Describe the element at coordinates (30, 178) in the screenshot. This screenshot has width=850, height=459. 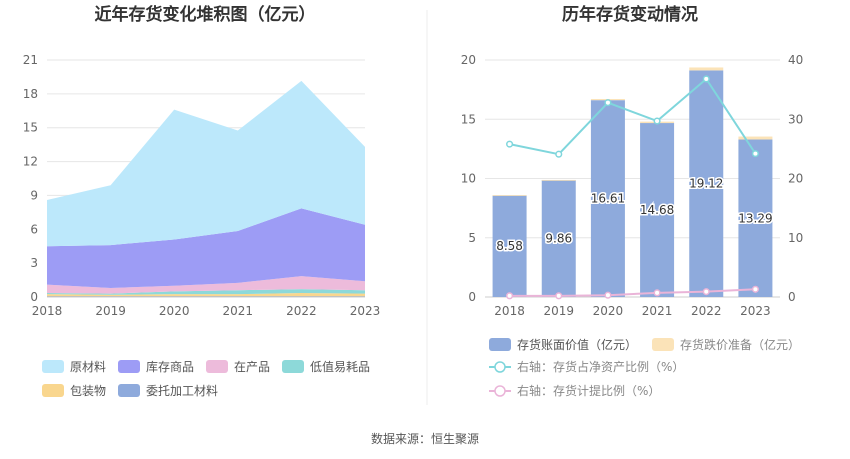
I see `left-y-axis: 0 3 6 9 12 15 18 21` at that location.